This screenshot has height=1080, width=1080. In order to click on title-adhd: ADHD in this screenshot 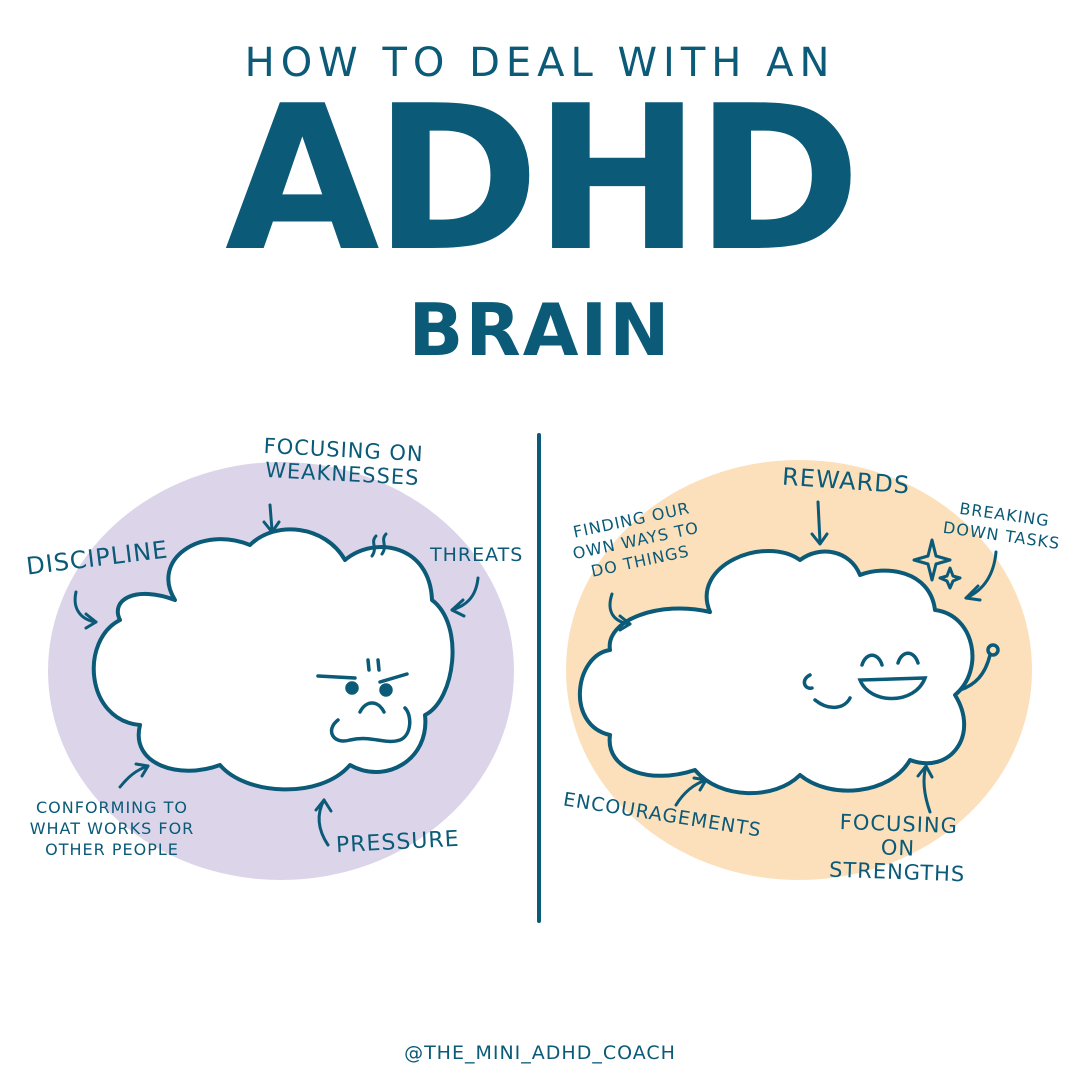, I will do `click(542, 179)`.